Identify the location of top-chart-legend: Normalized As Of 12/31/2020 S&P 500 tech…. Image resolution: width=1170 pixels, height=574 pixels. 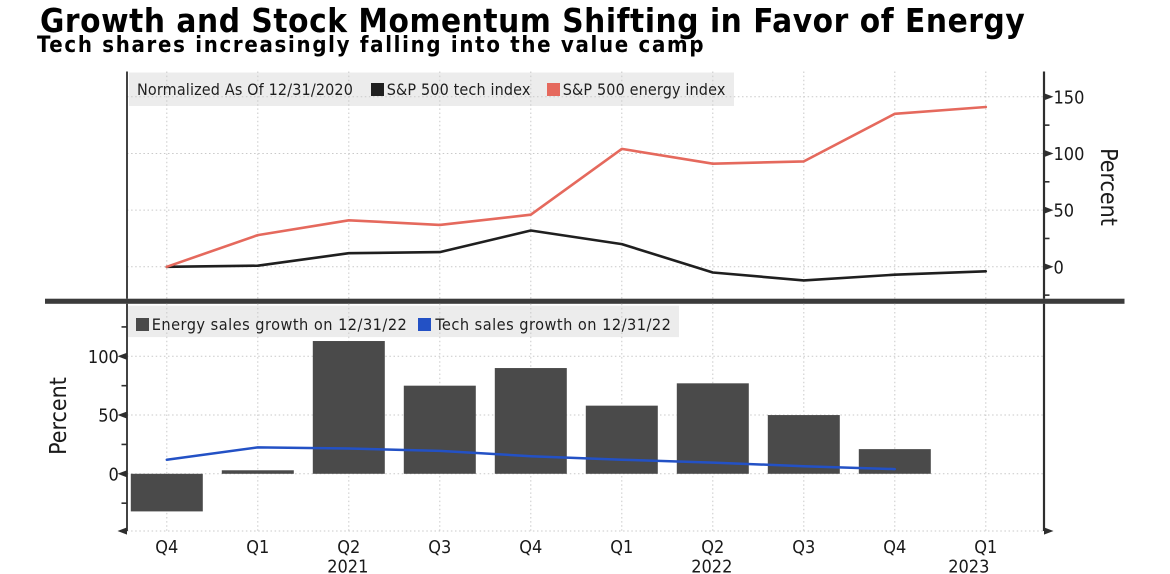
(435, 90).